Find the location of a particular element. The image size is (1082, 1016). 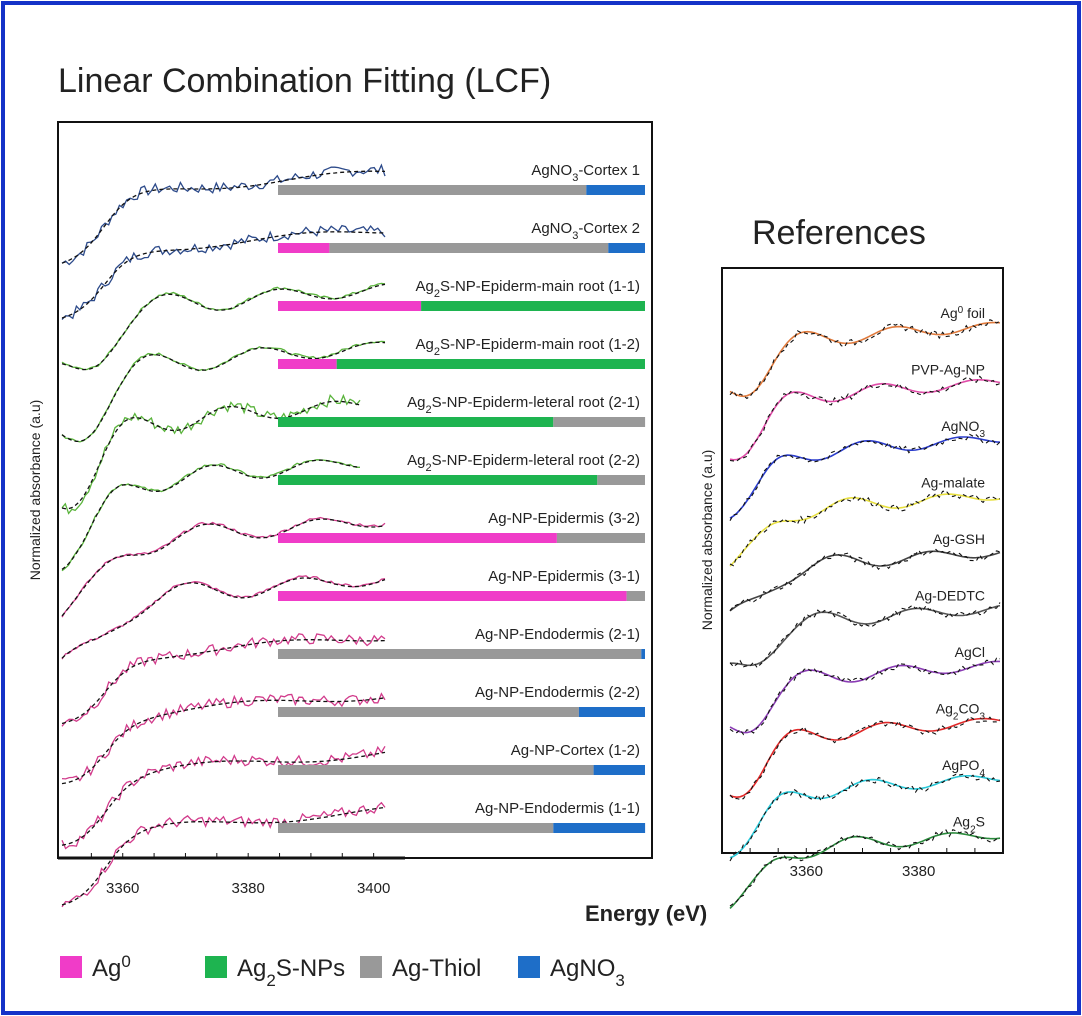

legend-swatch-Ag-Thiol is located at coordinates (371, 967).